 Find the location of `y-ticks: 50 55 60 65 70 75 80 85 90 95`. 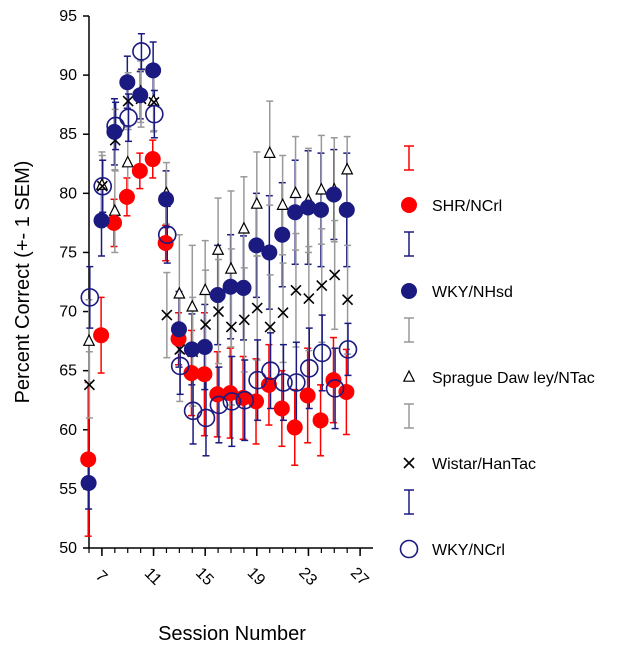

y-ticks: 50 55 60 65 70 75 80 85 90 95 is located at coordinates (74, 282).